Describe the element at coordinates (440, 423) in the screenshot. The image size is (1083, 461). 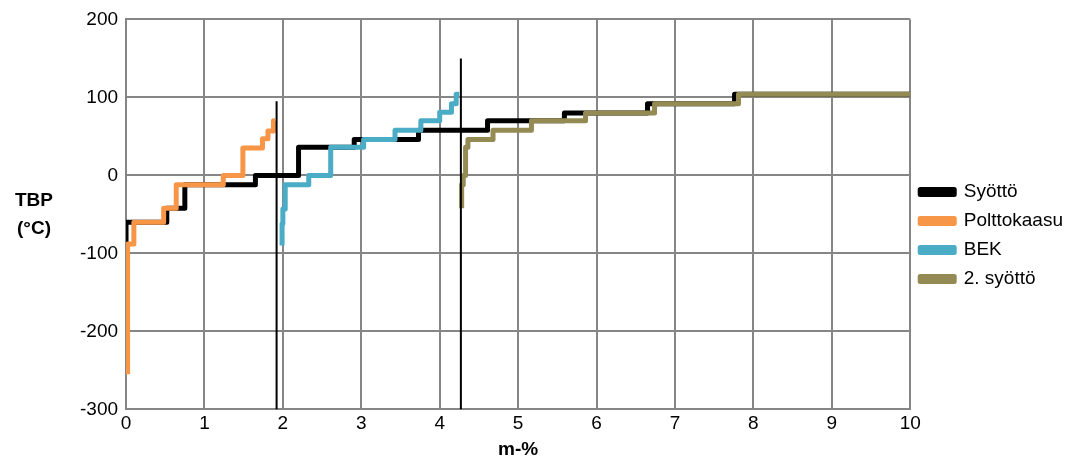
I see `x-tick-label: 4` at that location.